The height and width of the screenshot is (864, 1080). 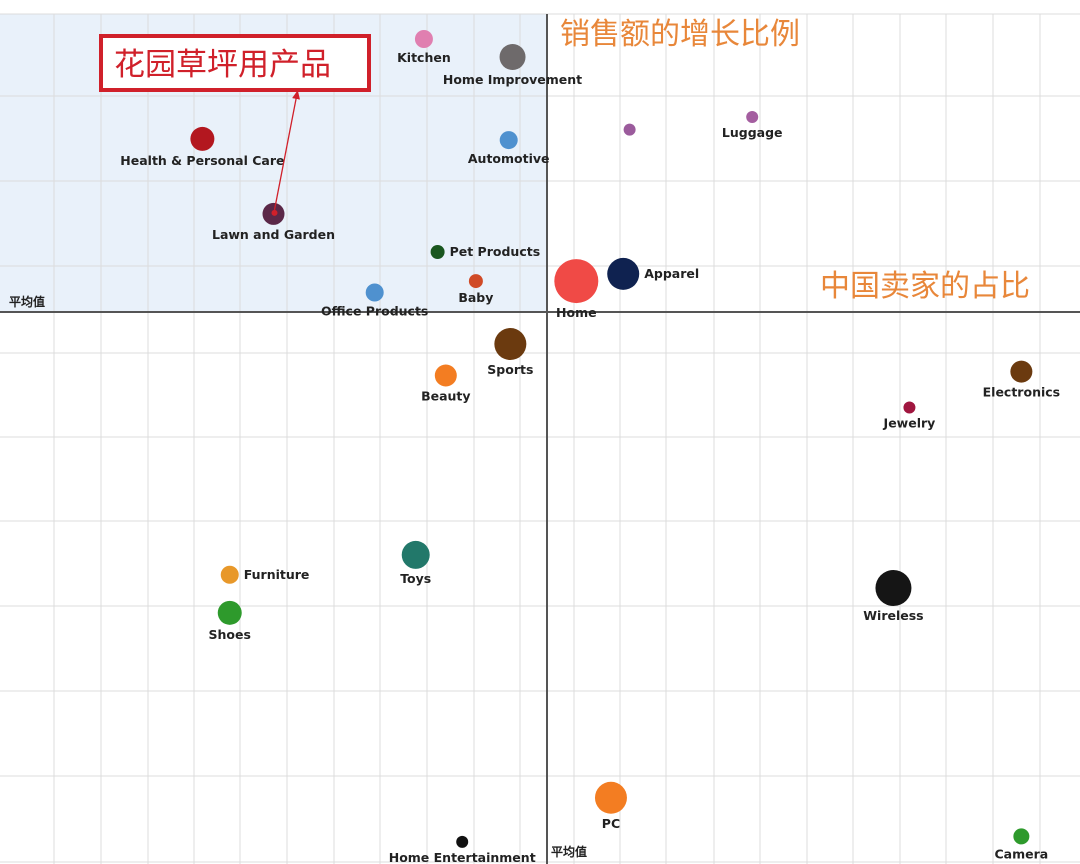 I want to click on point-luggage, so click(x=752, y=117).